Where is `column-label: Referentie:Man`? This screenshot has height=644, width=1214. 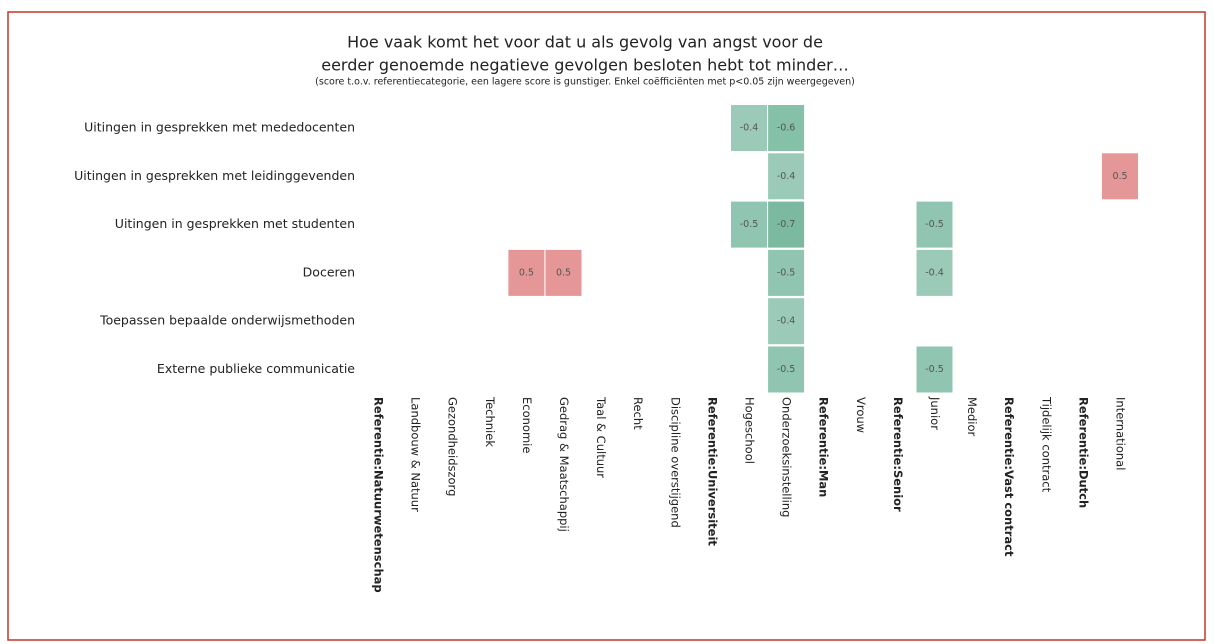 column-label: Referentie:Man is located at coordinates (824, 447).